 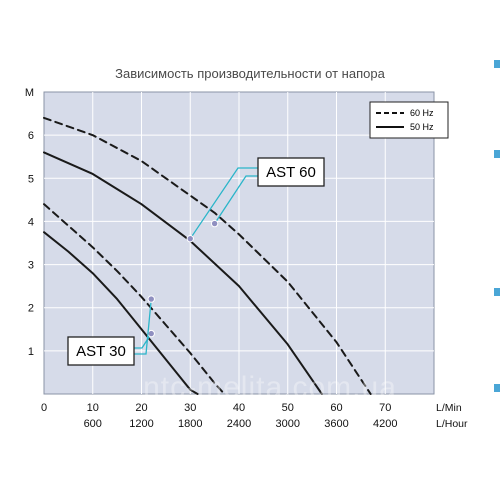 I want to click on x-tick-label-secondary: 4200, so click(x=385, y=424).